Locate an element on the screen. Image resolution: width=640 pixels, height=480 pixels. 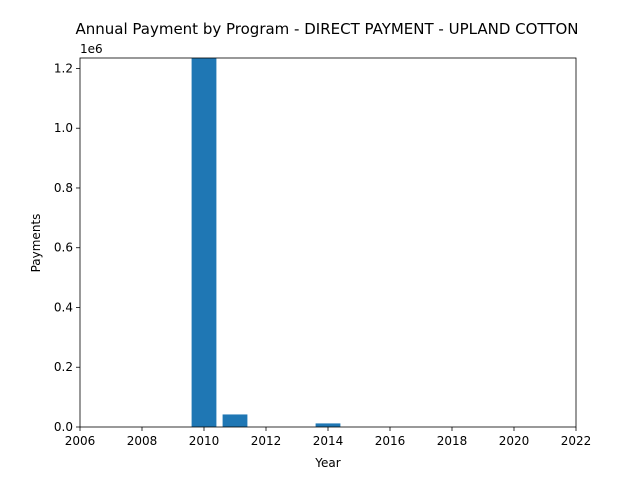
bar-2014 is located at coordinates (328, 425).